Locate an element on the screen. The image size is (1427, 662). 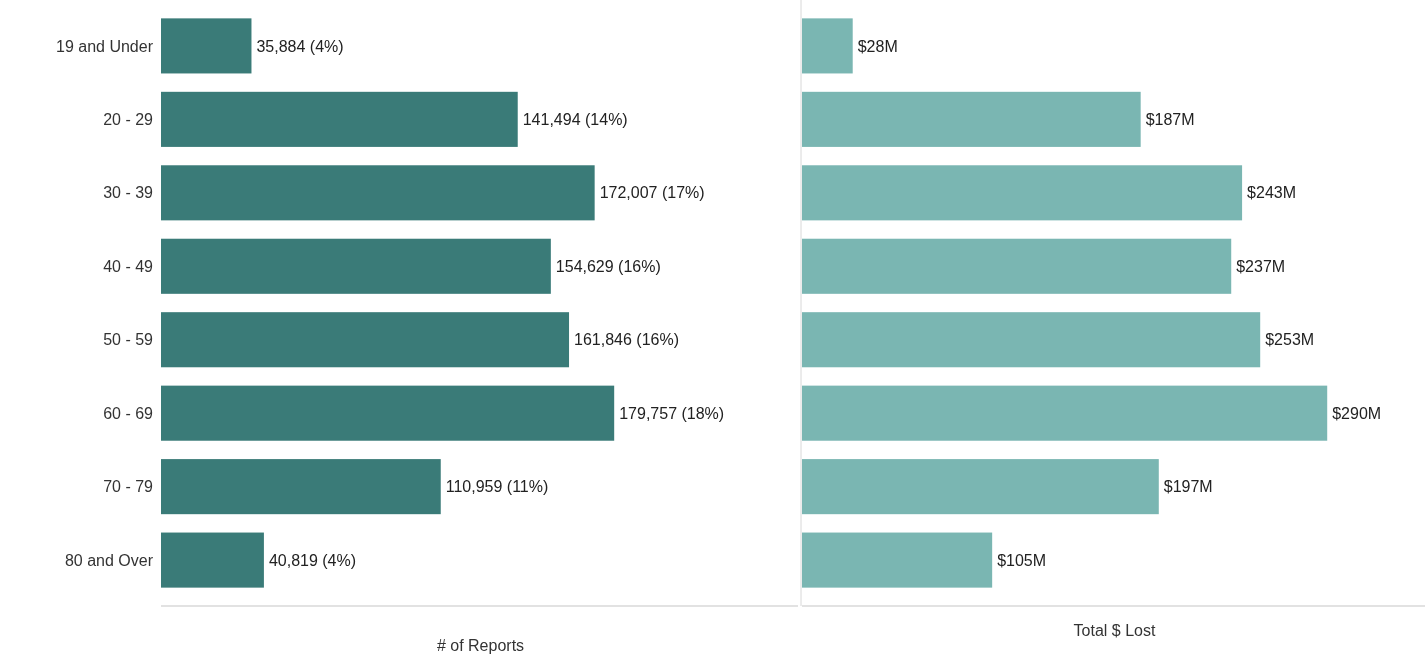
x-axis-title: # of Reports is located at coordinates (480, 645).